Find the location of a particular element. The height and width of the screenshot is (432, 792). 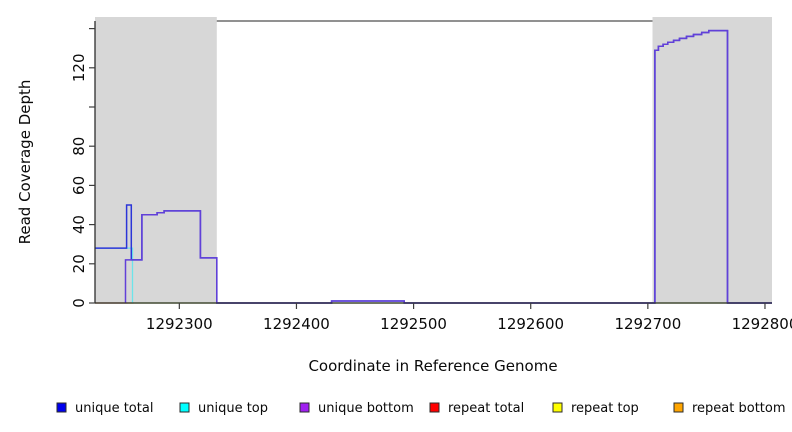

y-tick-label: 40 is located at coordinates (79, 224).